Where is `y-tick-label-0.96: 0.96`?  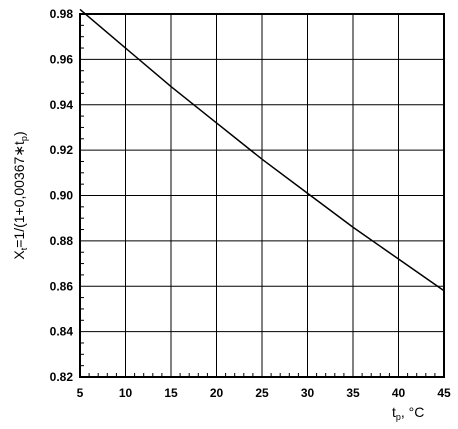 y-tick-label-0.96: 0.96 is located at coordinates (62, 59).